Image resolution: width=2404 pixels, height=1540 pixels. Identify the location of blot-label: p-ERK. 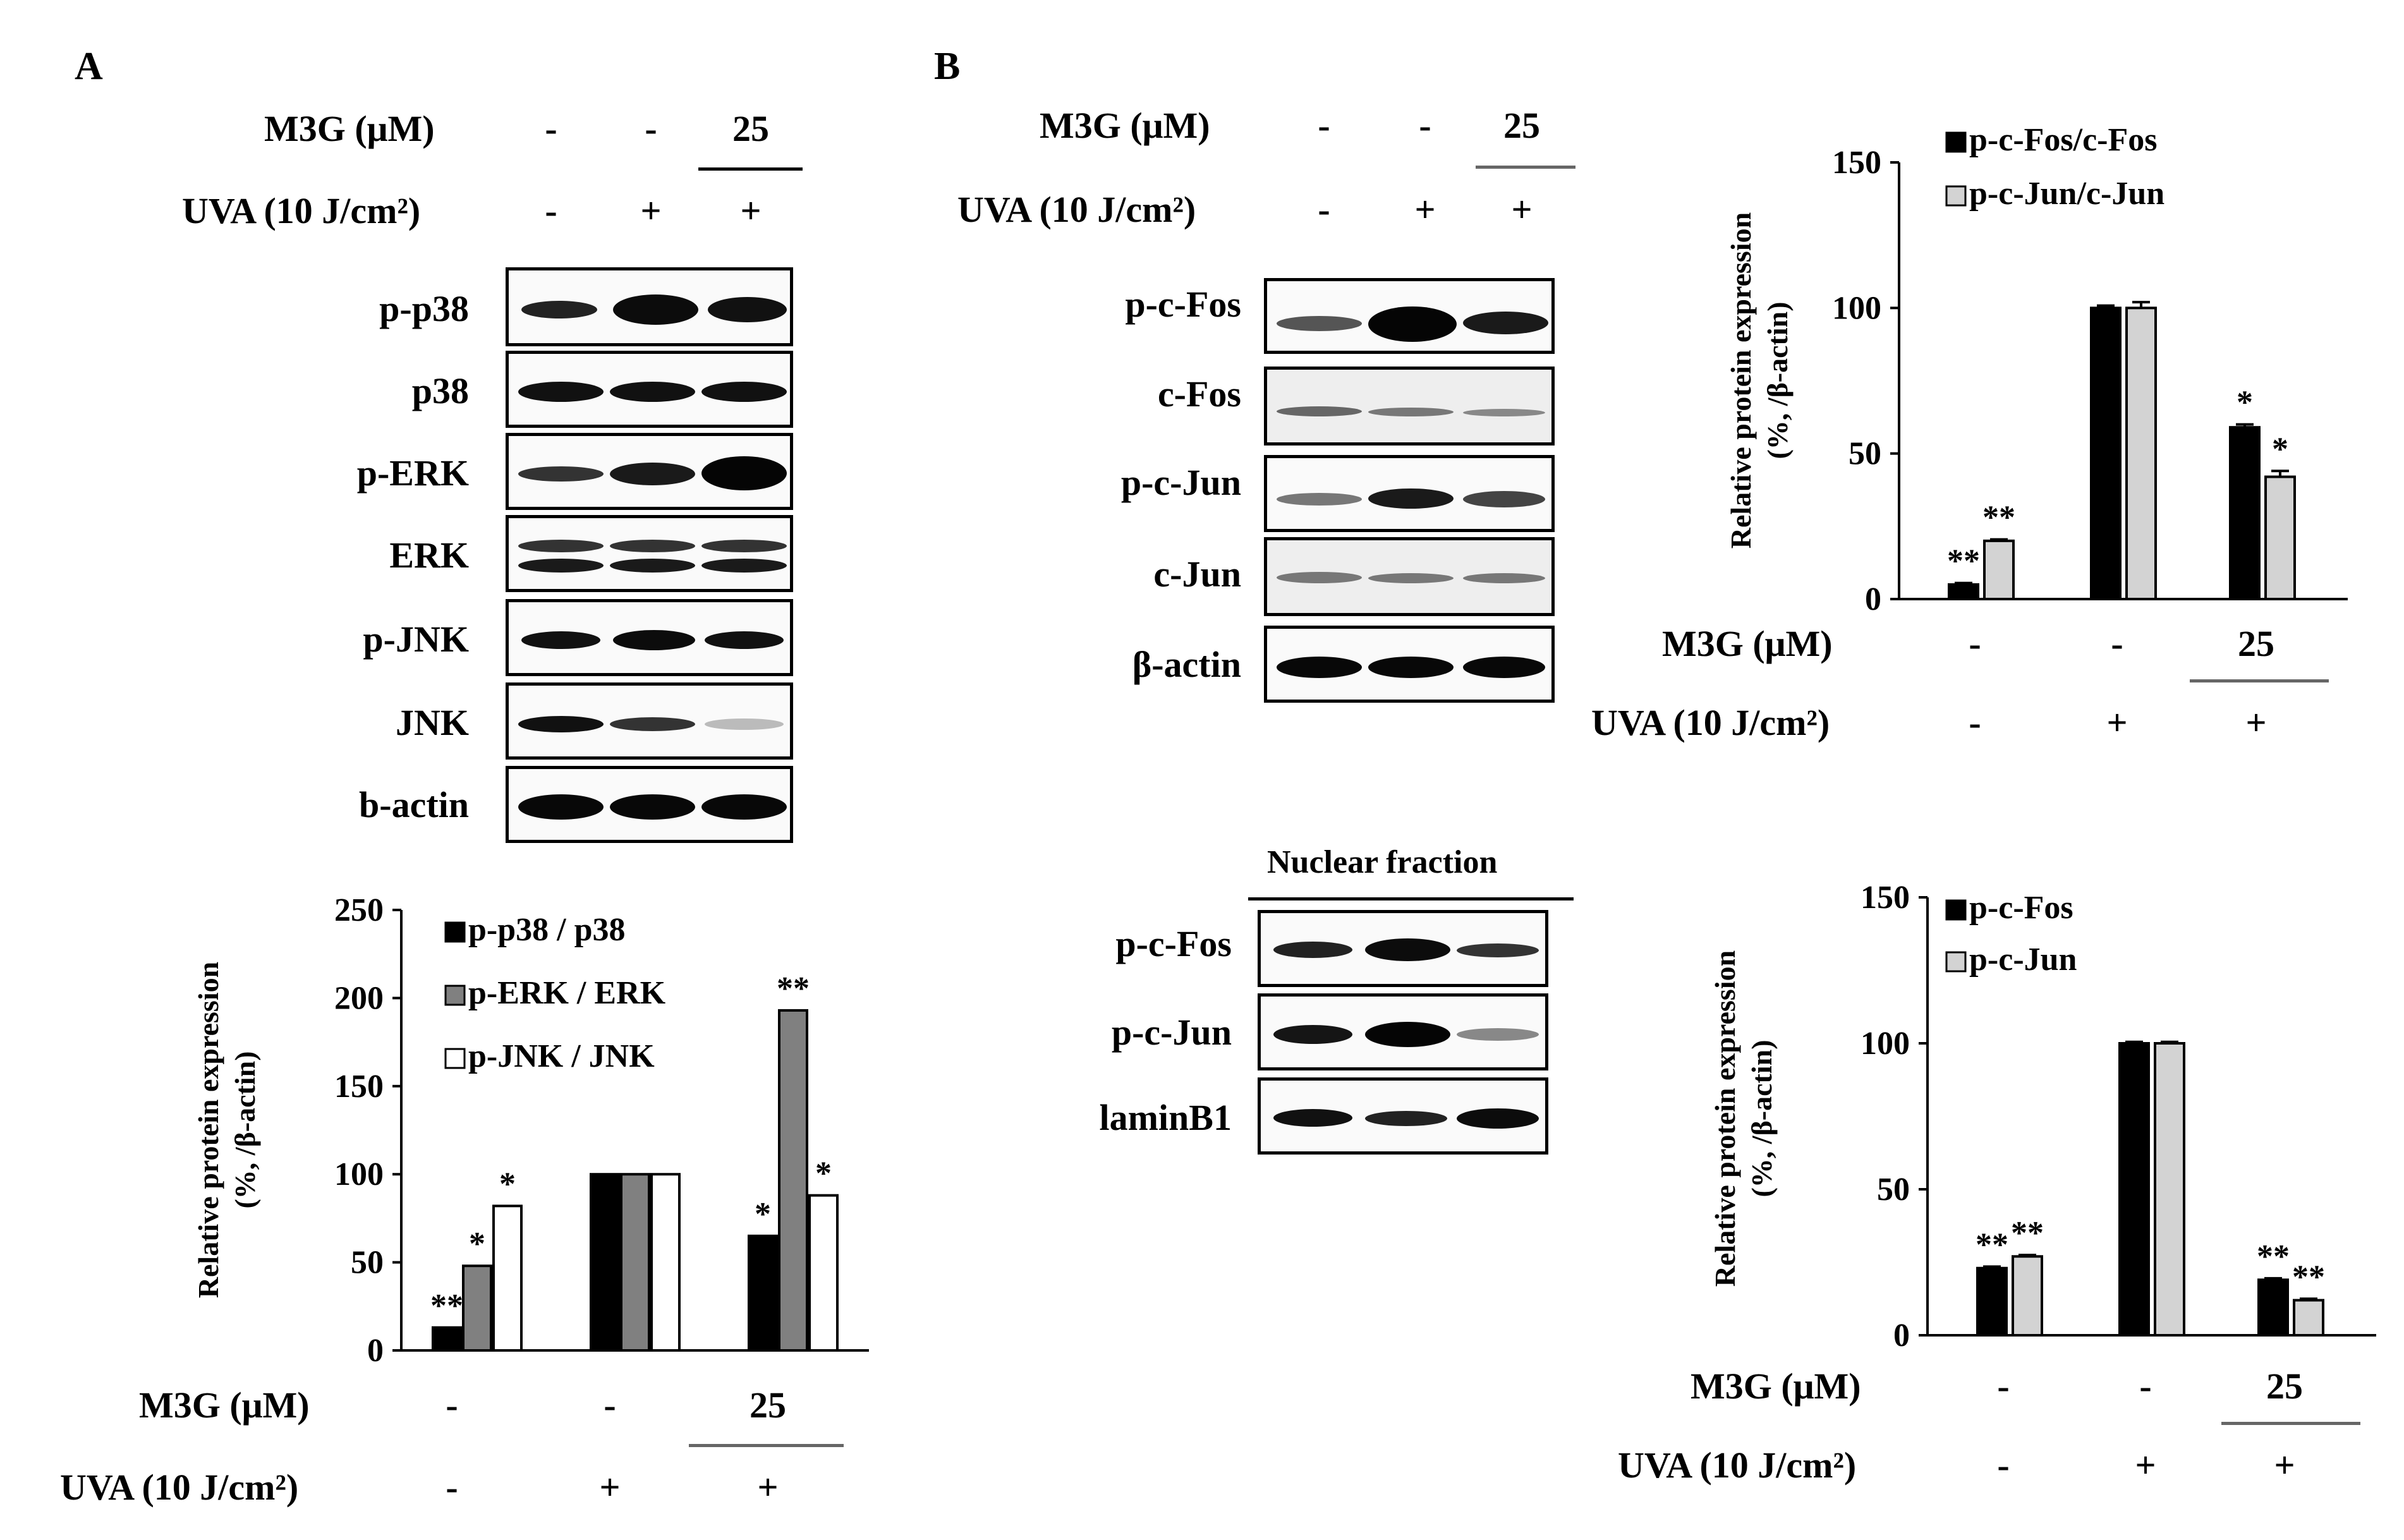
(412, 473).